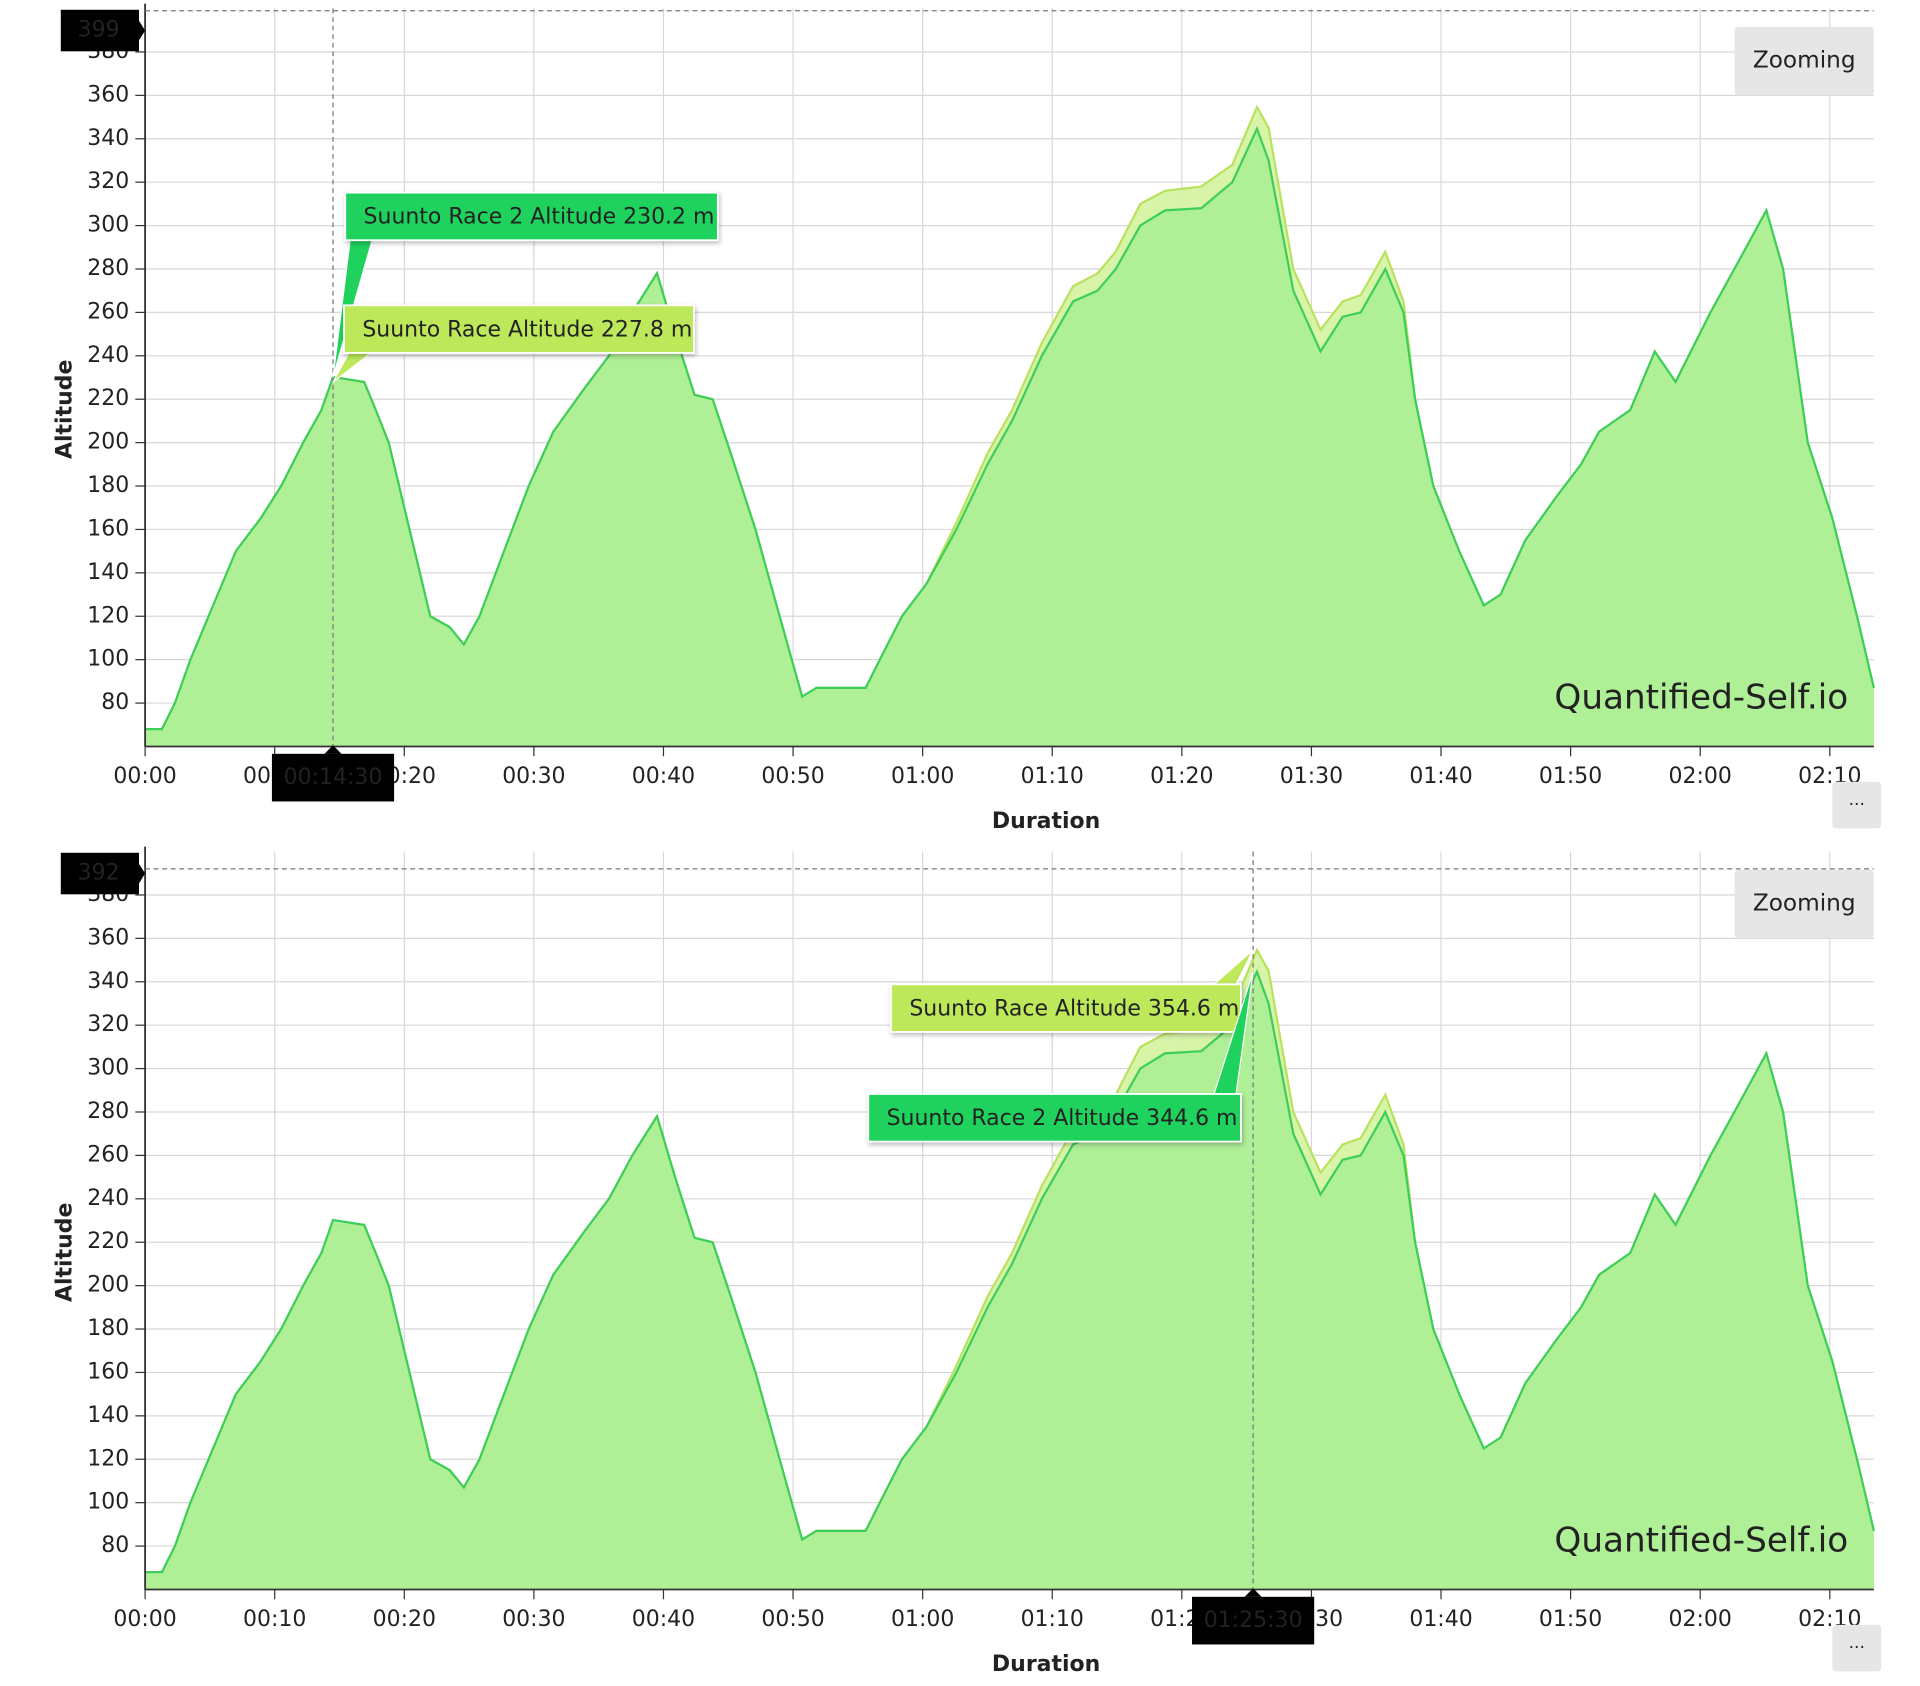 This screenshot has height=1686, width=1920. I want to click on x-tick-label: 01:30, so click(1311, 776).